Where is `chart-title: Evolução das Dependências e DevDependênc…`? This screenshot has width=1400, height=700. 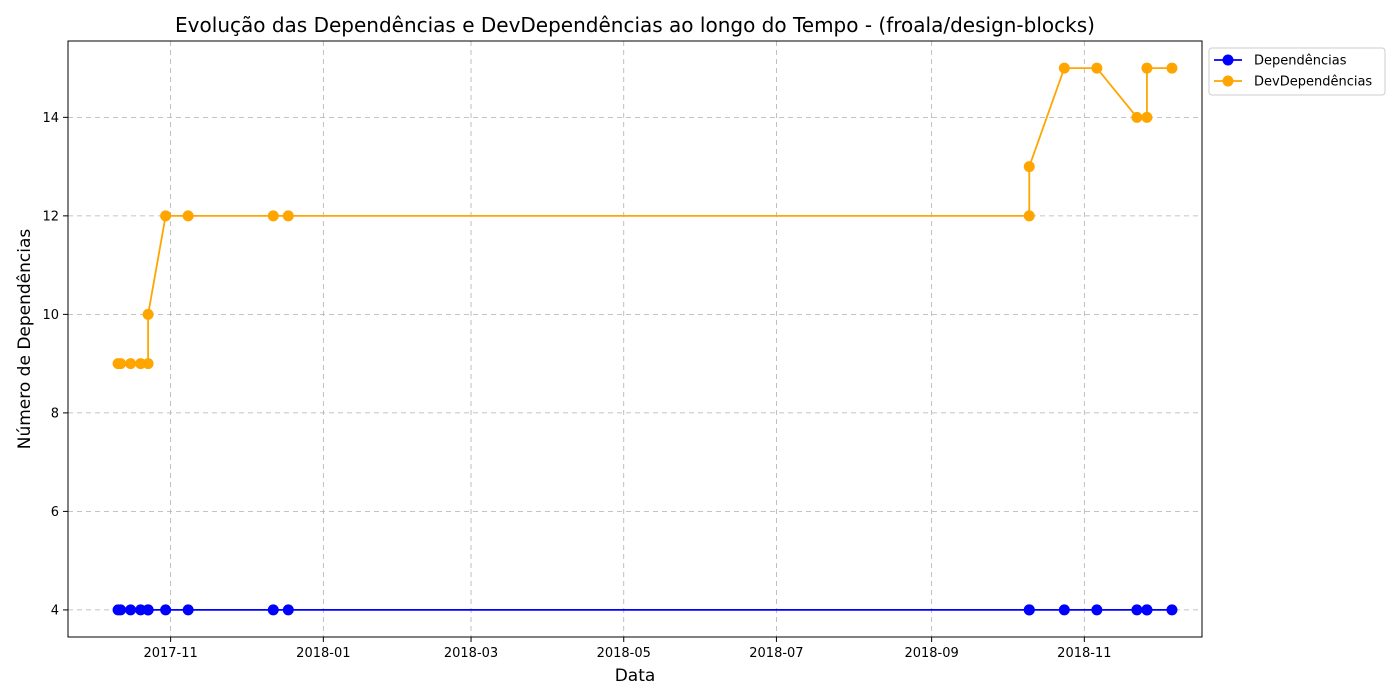 chart-title: Evolução das Dependências e DevDependênc… is located at coordinates (635, 25).